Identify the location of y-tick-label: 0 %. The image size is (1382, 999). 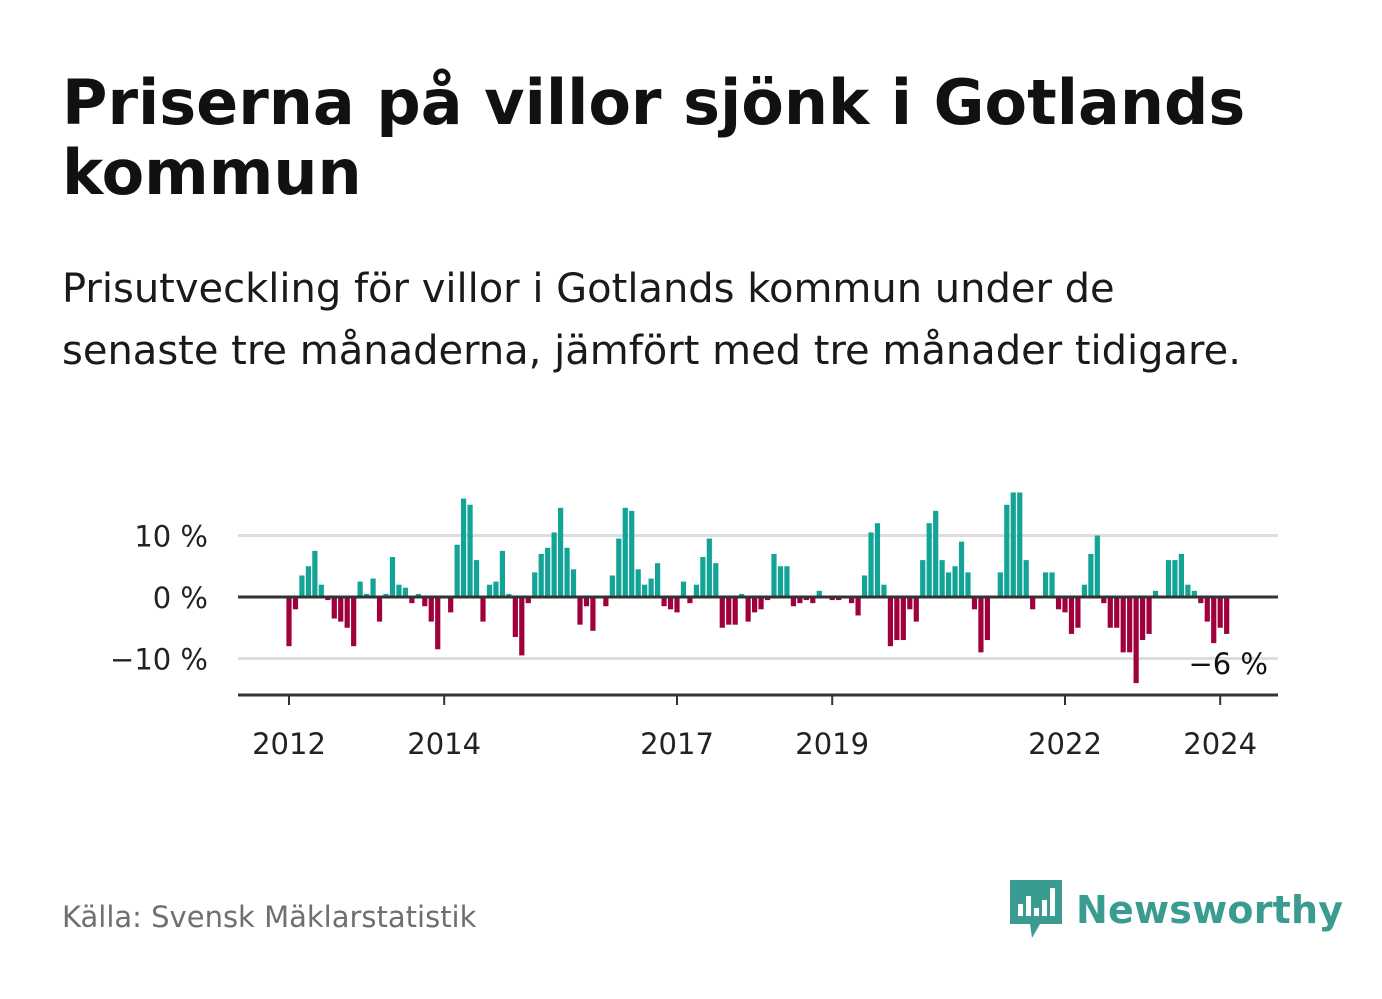
(180, 598).